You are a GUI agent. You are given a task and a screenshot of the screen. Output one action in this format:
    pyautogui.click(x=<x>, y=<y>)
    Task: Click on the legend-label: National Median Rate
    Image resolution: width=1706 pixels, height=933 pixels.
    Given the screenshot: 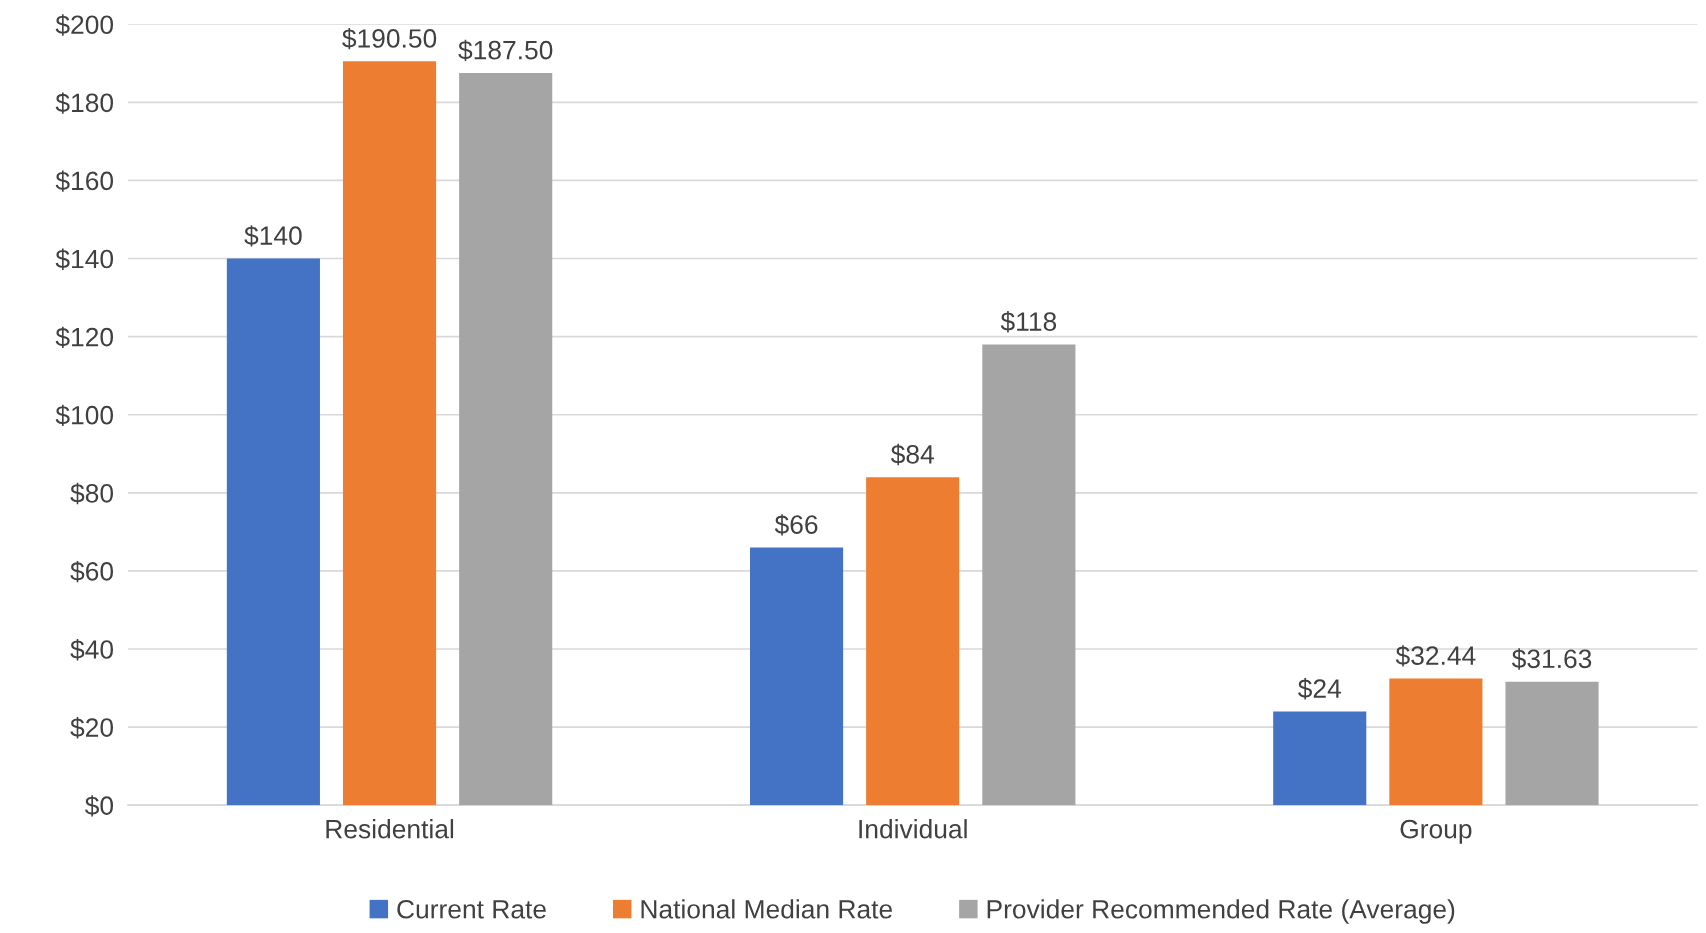 What is the action you would take?
    pyautogui.click(x=766, y=909)
    